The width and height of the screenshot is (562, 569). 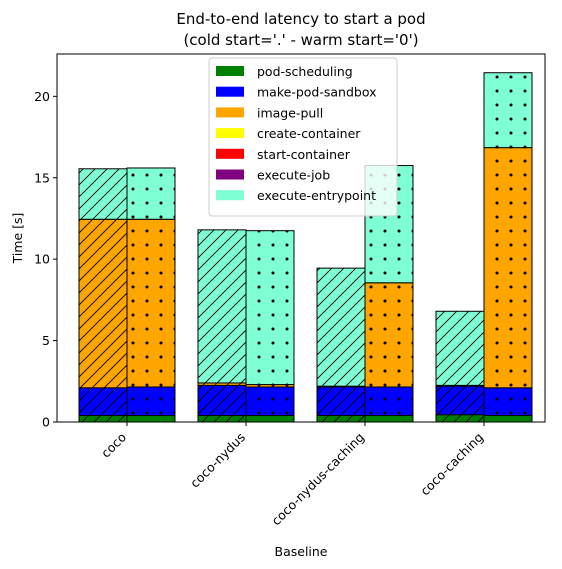 I want to click on legend-label-make-pod-sandbox: make-pod-sandbox, so click(x=316, y=92).